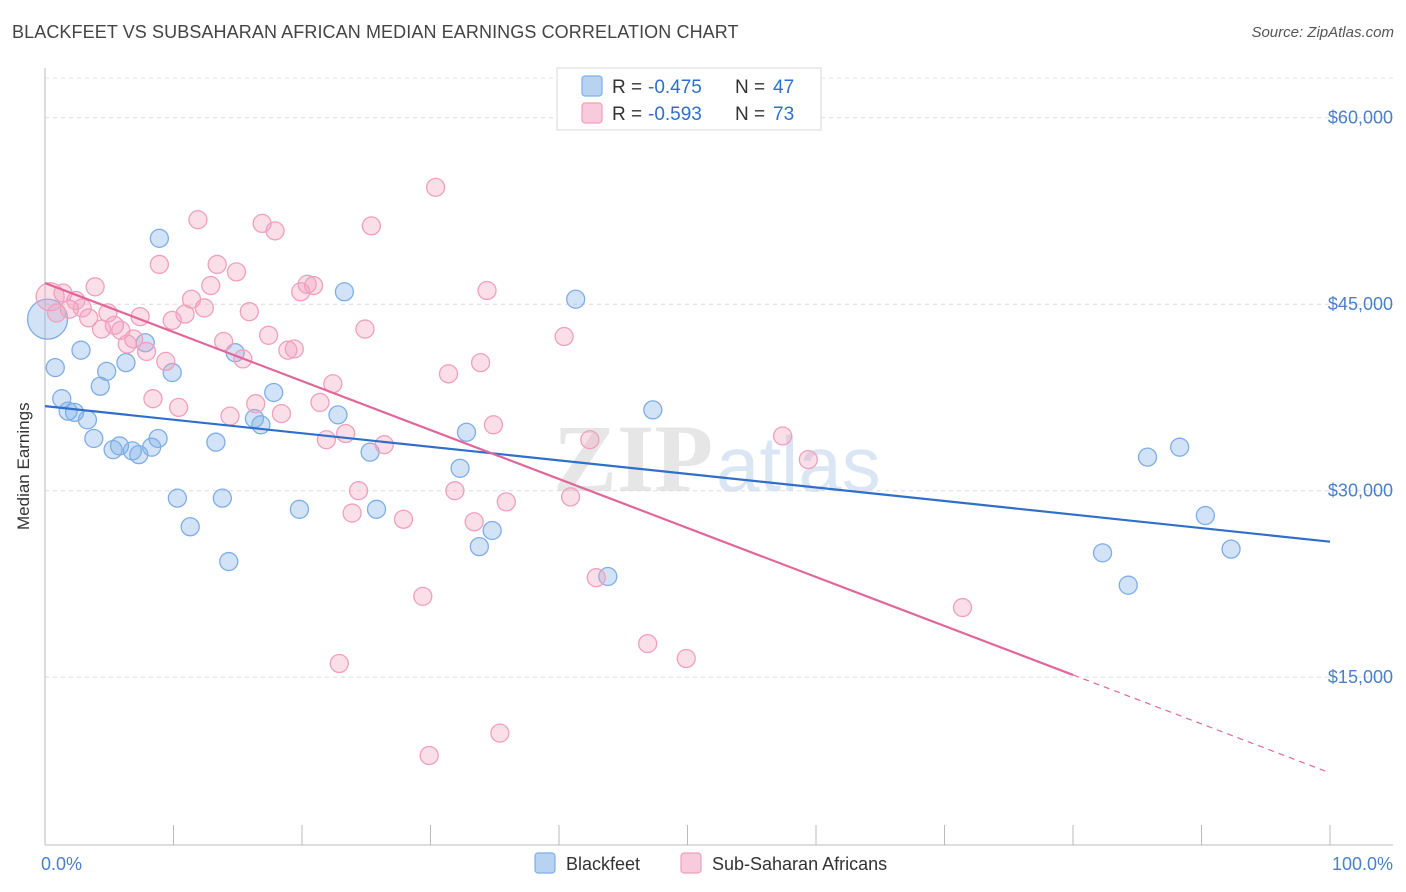  Describe the element at coordinates (627, 114) in the screenshot. I see `legend-r-label-1: R =` at that location.